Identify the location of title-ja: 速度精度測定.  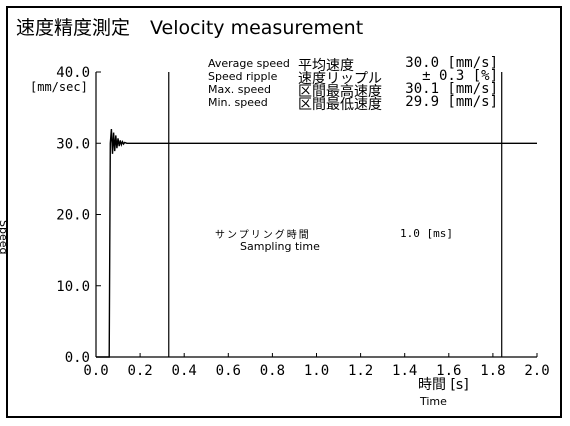
(73, 28).